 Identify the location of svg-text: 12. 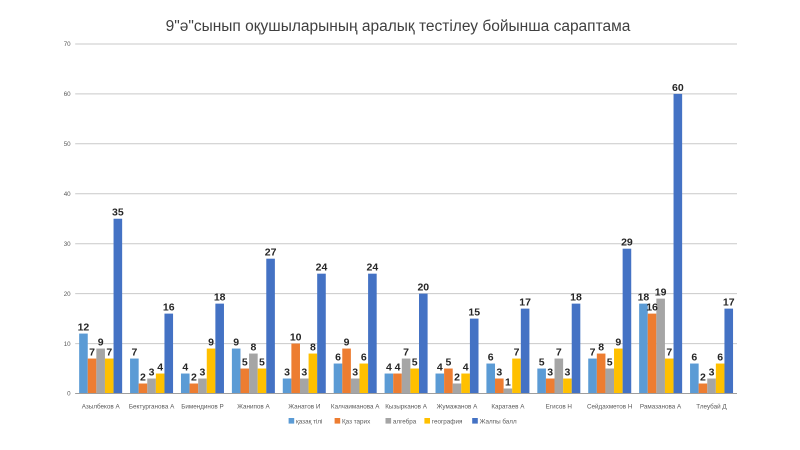
(84, 328).